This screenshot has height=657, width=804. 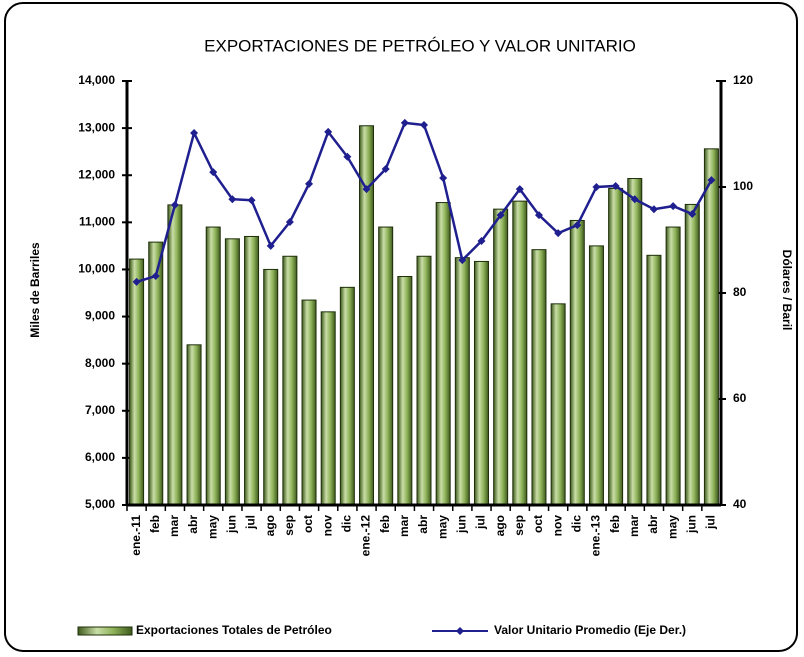 I want to click on y2-tick-label: 120, so click(x=743, y=80).